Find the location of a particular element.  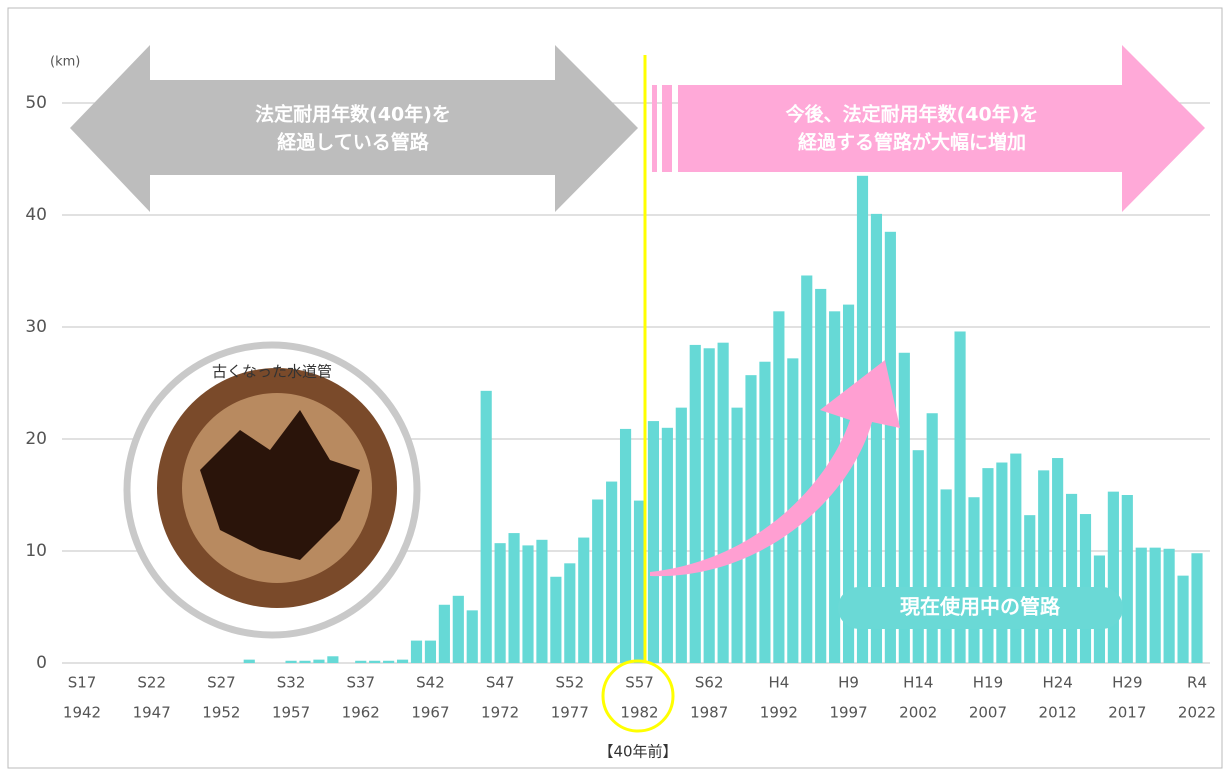

x-tick-label: 2012 is located at coordinates (1058, 713).